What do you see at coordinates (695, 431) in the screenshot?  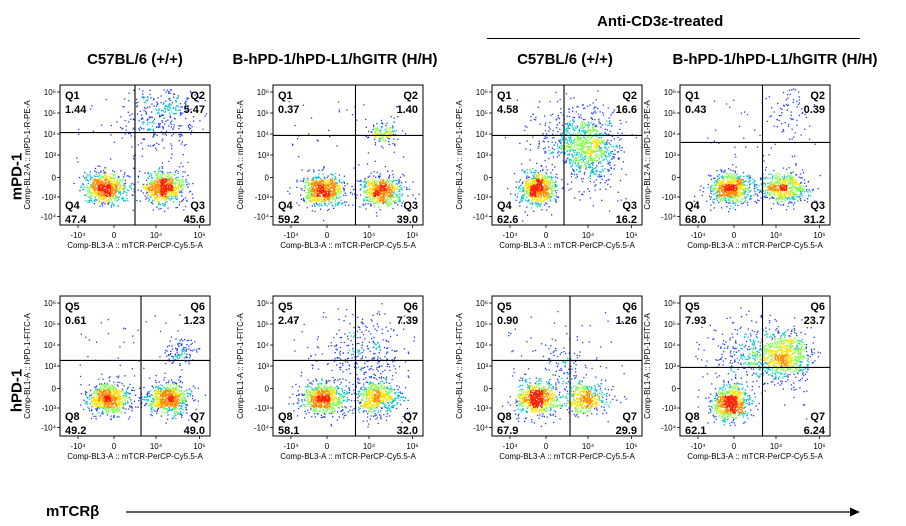 I see `quadrant-percent-q8: 62.1` at bounding box center [695, 431].